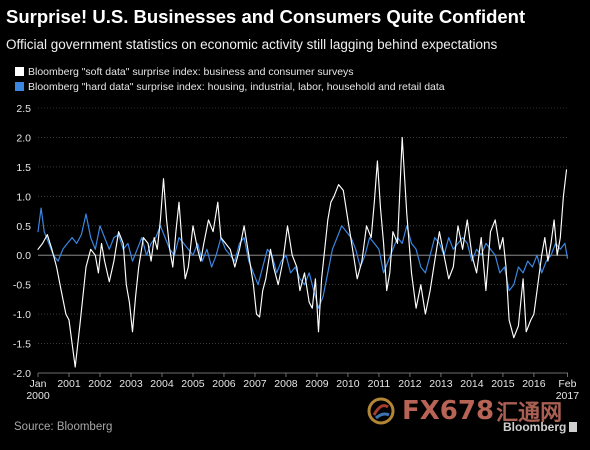 The height and width of the screenshot is (450, 590). Describe the element at coordinates (38, 396) in the screenshot. I see `x-tick-label-year: 2000` at that location.